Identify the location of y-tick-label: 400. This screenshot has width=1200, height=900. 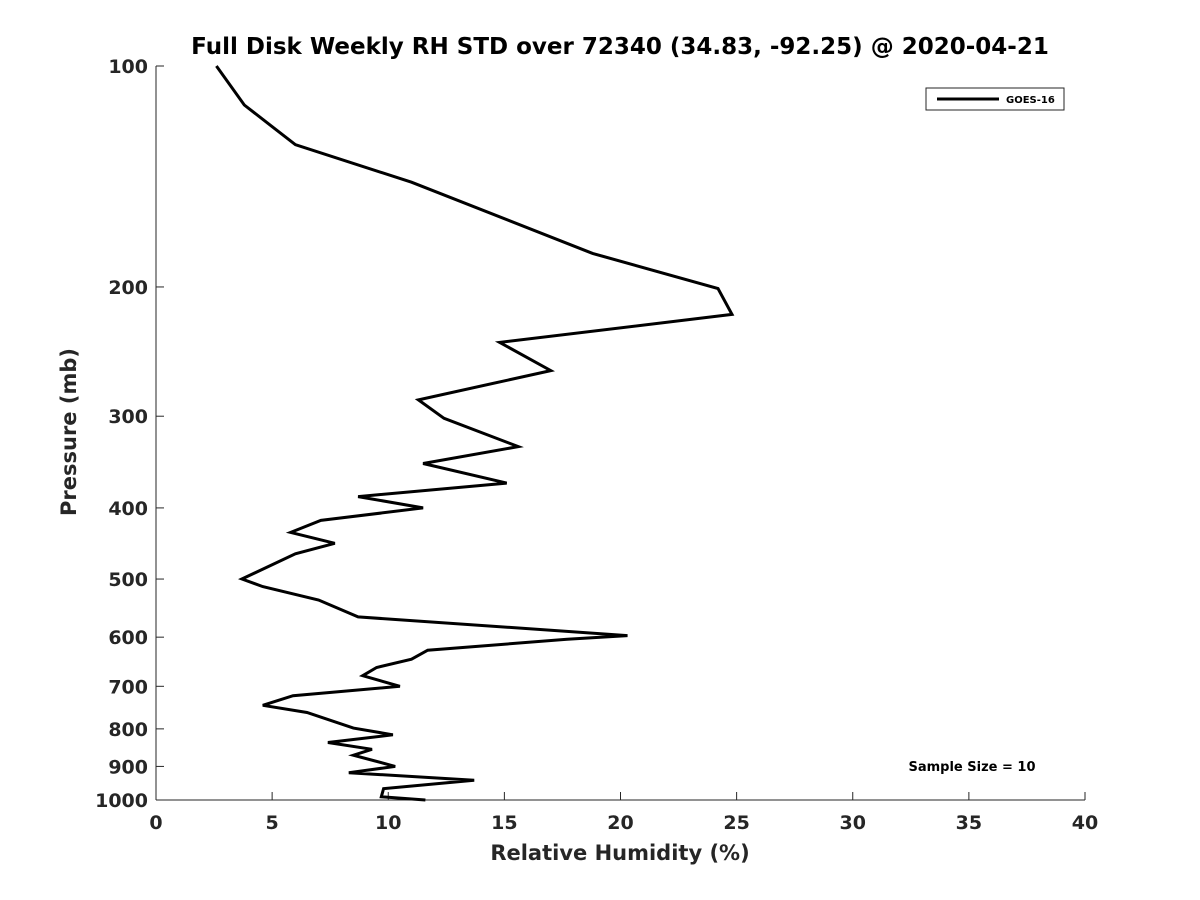
(128, 509).